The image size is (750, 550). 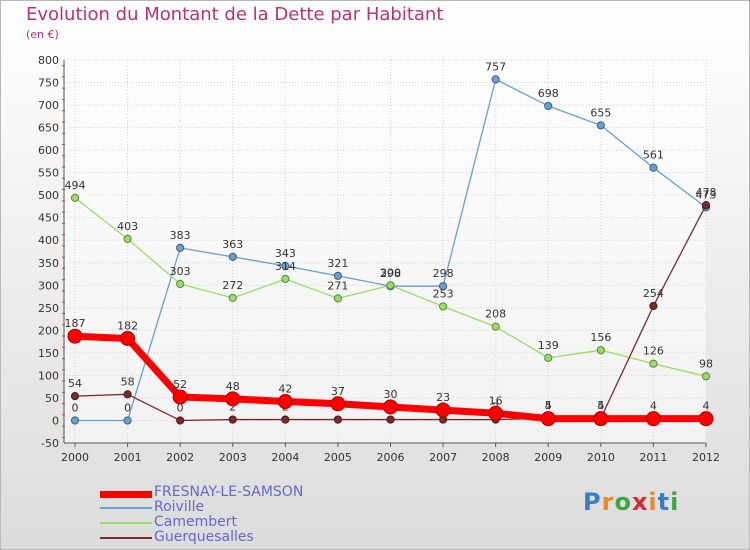 I want to click on data-label-camembert: 272, so click(x=232, y=285).